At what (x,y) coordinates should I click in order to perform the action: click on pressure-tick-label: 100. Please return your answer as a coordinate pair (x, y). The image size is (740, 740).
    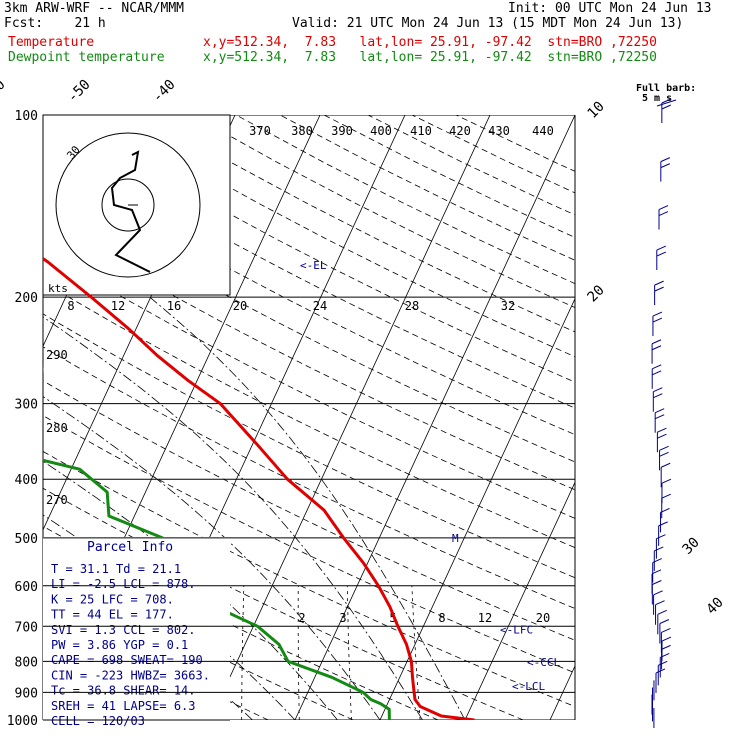
    Looking at the image, I should click on (26, 116).